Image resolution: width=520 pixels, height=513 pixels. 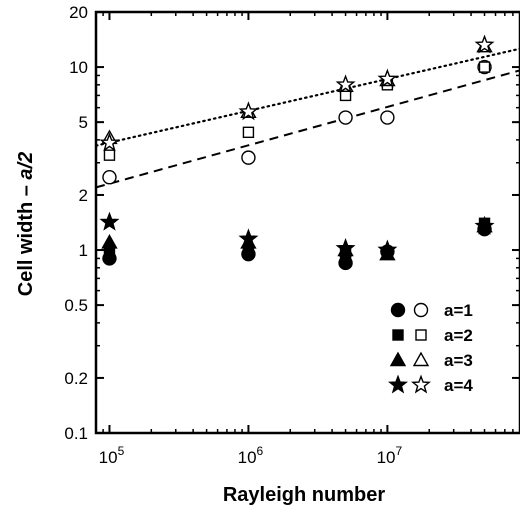 What do you see at coordinates (83, 250) in the screenshot?
I see `y-tick-label: 1` at bounding box center [83, 250].